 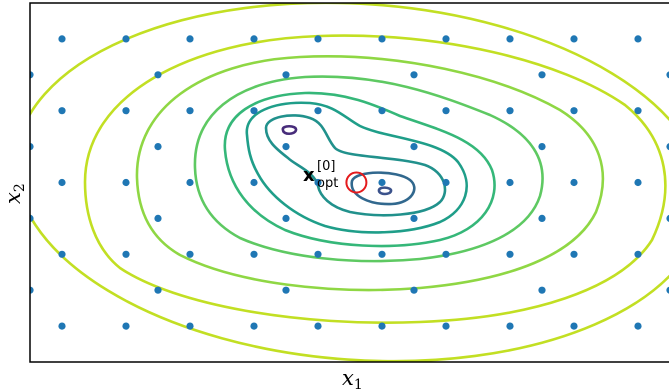 What do you see at coordinates (358, 384) in the screenshot?
I see `x-axis-label-subscript: 1` at bounding box center [358, 384].